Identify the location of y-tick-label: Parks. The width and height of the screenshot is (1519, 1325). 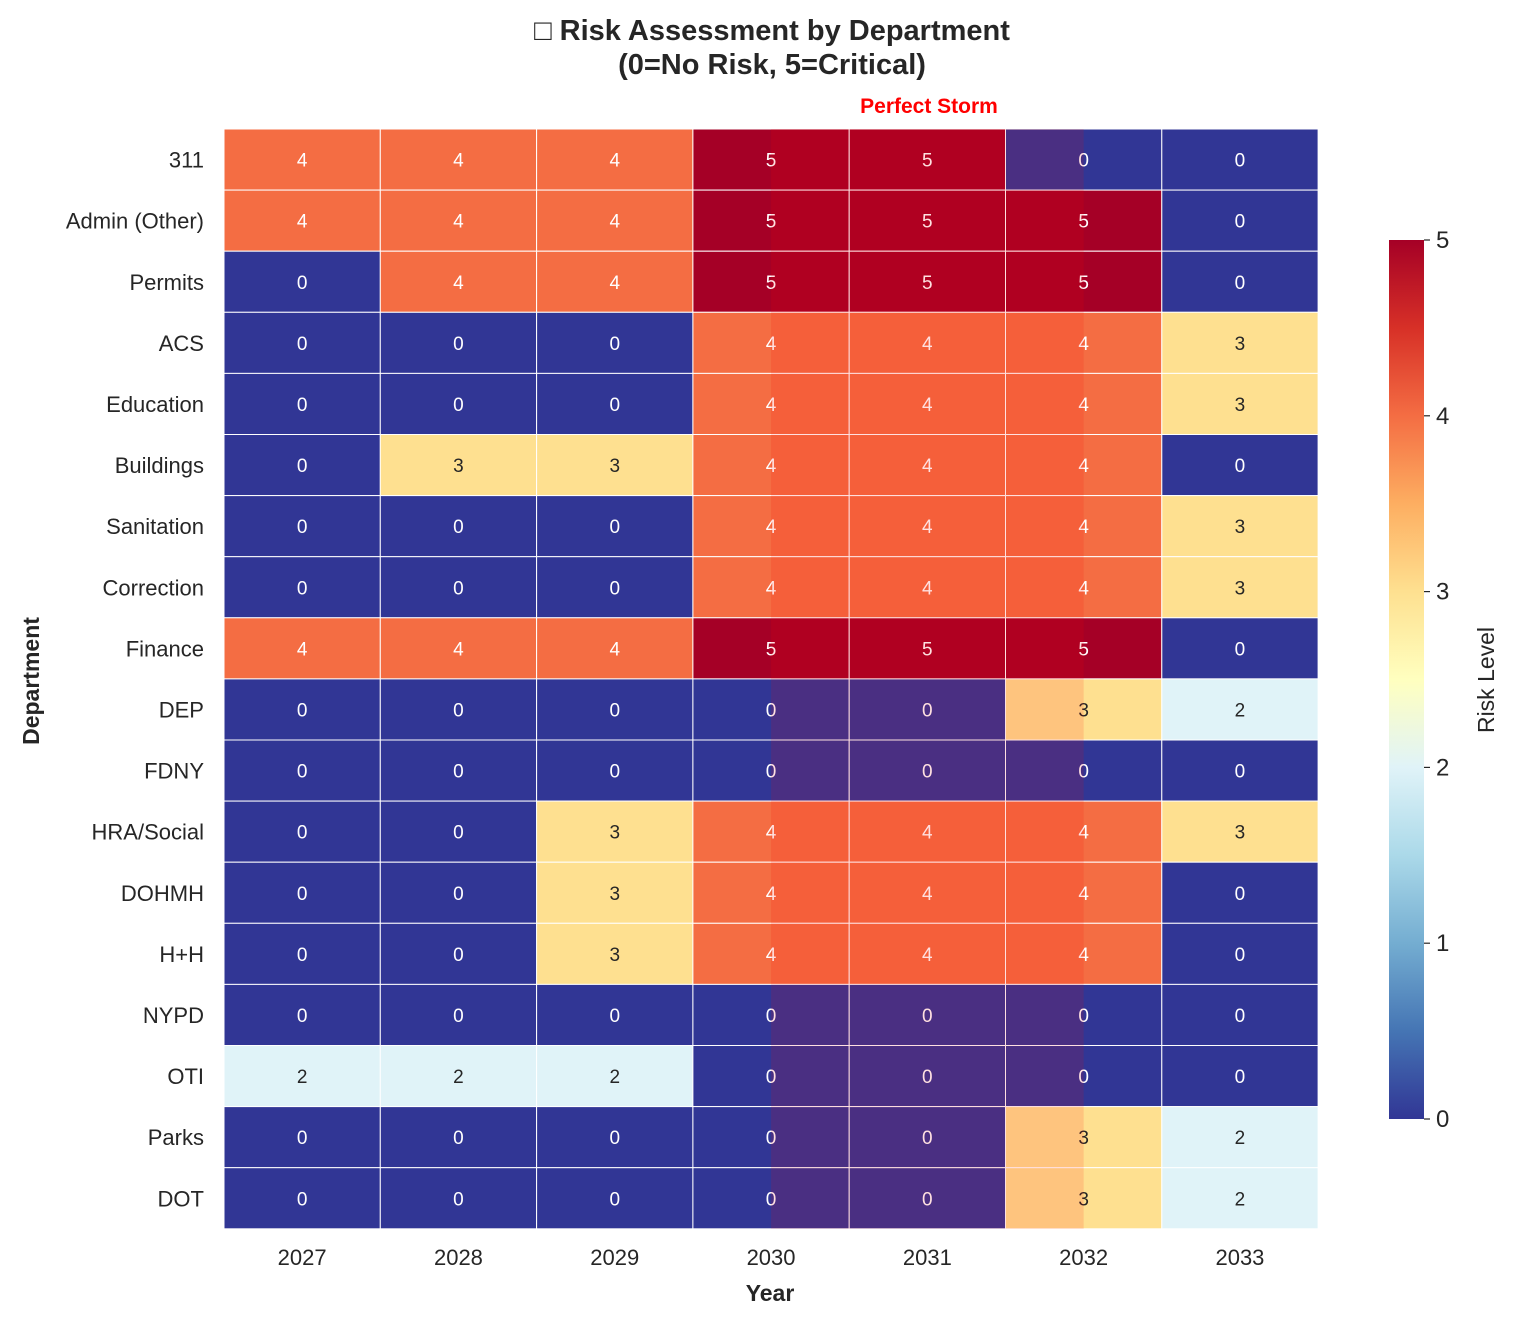
(176, 1137).